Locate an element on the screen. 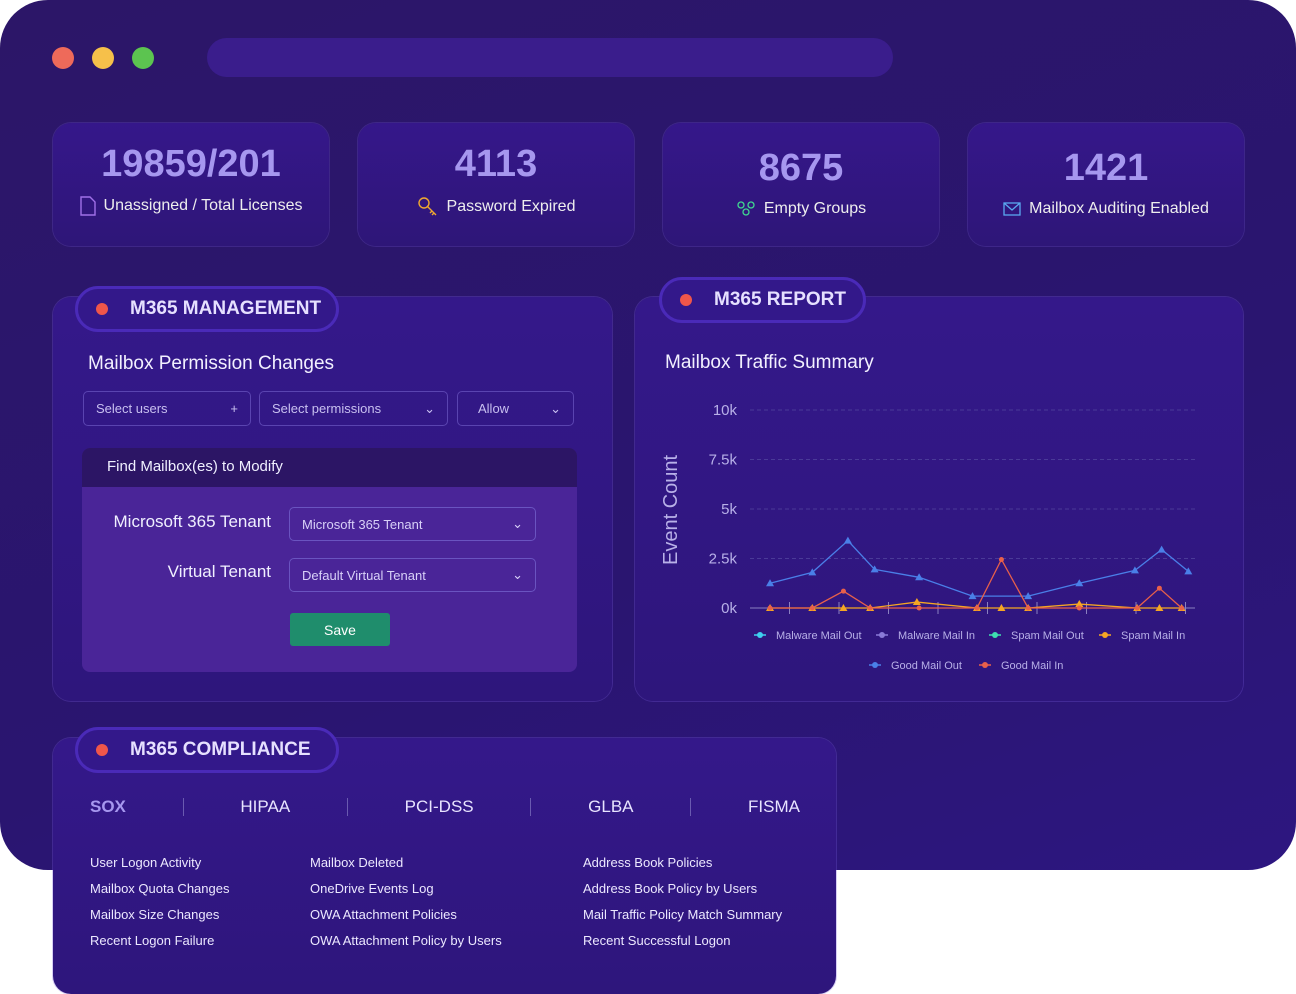 The height and width of the screenshot is (994, 1296). stat-card-auditing: 1421 Mailbox Auditing Enabled is located at coordinates (1106, 184).